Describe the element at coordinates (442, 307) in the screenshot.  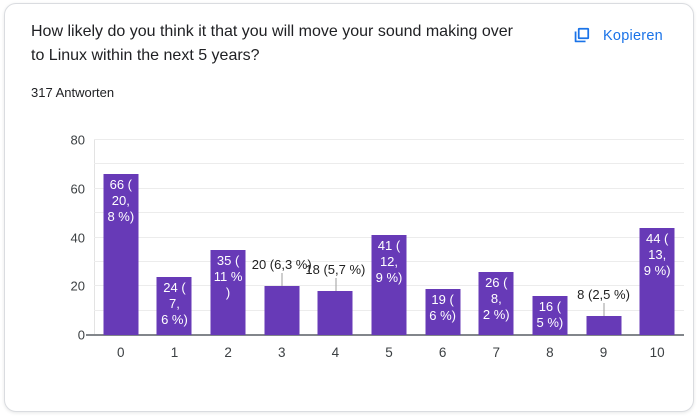
I see `bar-value-label: 19 (6 %)` at that location.